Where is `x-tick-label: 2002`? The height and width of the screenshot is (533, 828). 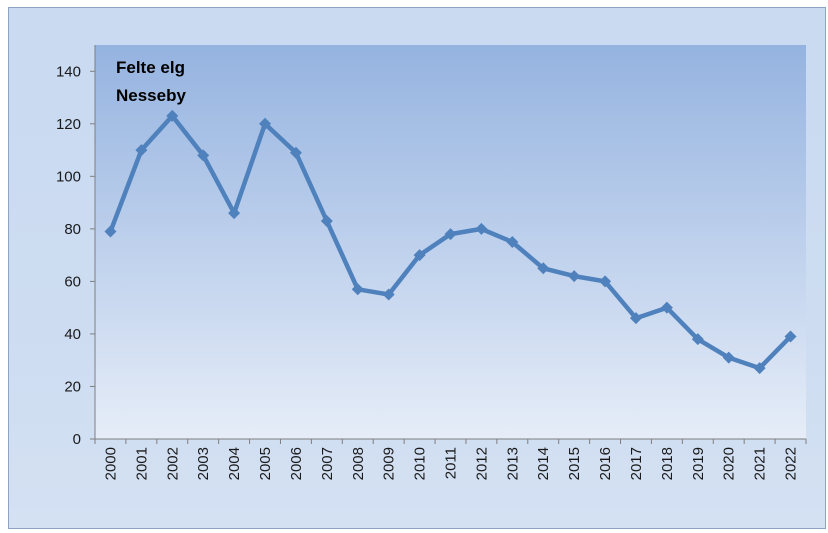
x-tick-label: 2002 is located at coordinates (172, 463).